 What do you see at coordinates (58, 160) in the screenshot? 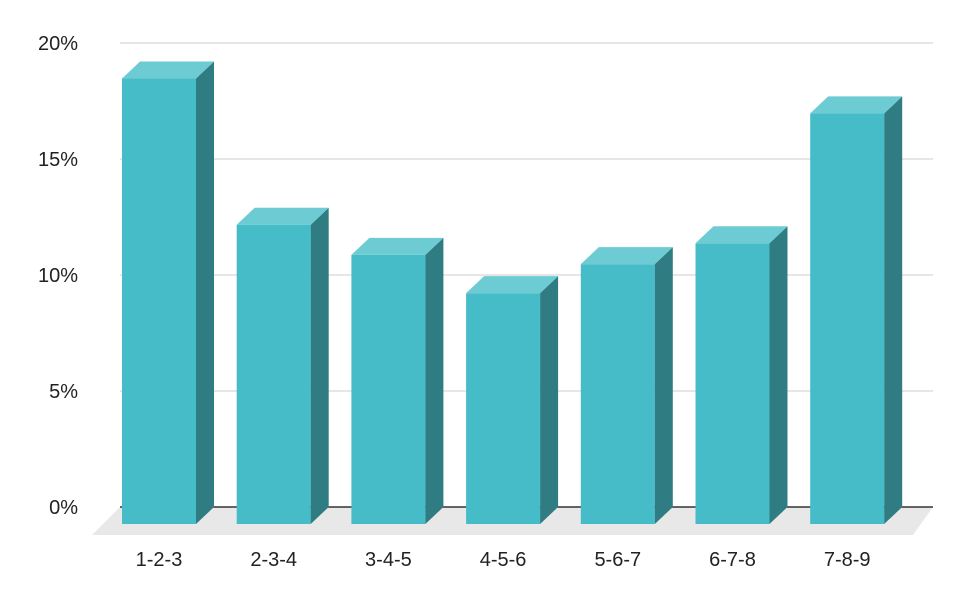
I see `y-tick-label: 15%` at bounding box center [58, 160].